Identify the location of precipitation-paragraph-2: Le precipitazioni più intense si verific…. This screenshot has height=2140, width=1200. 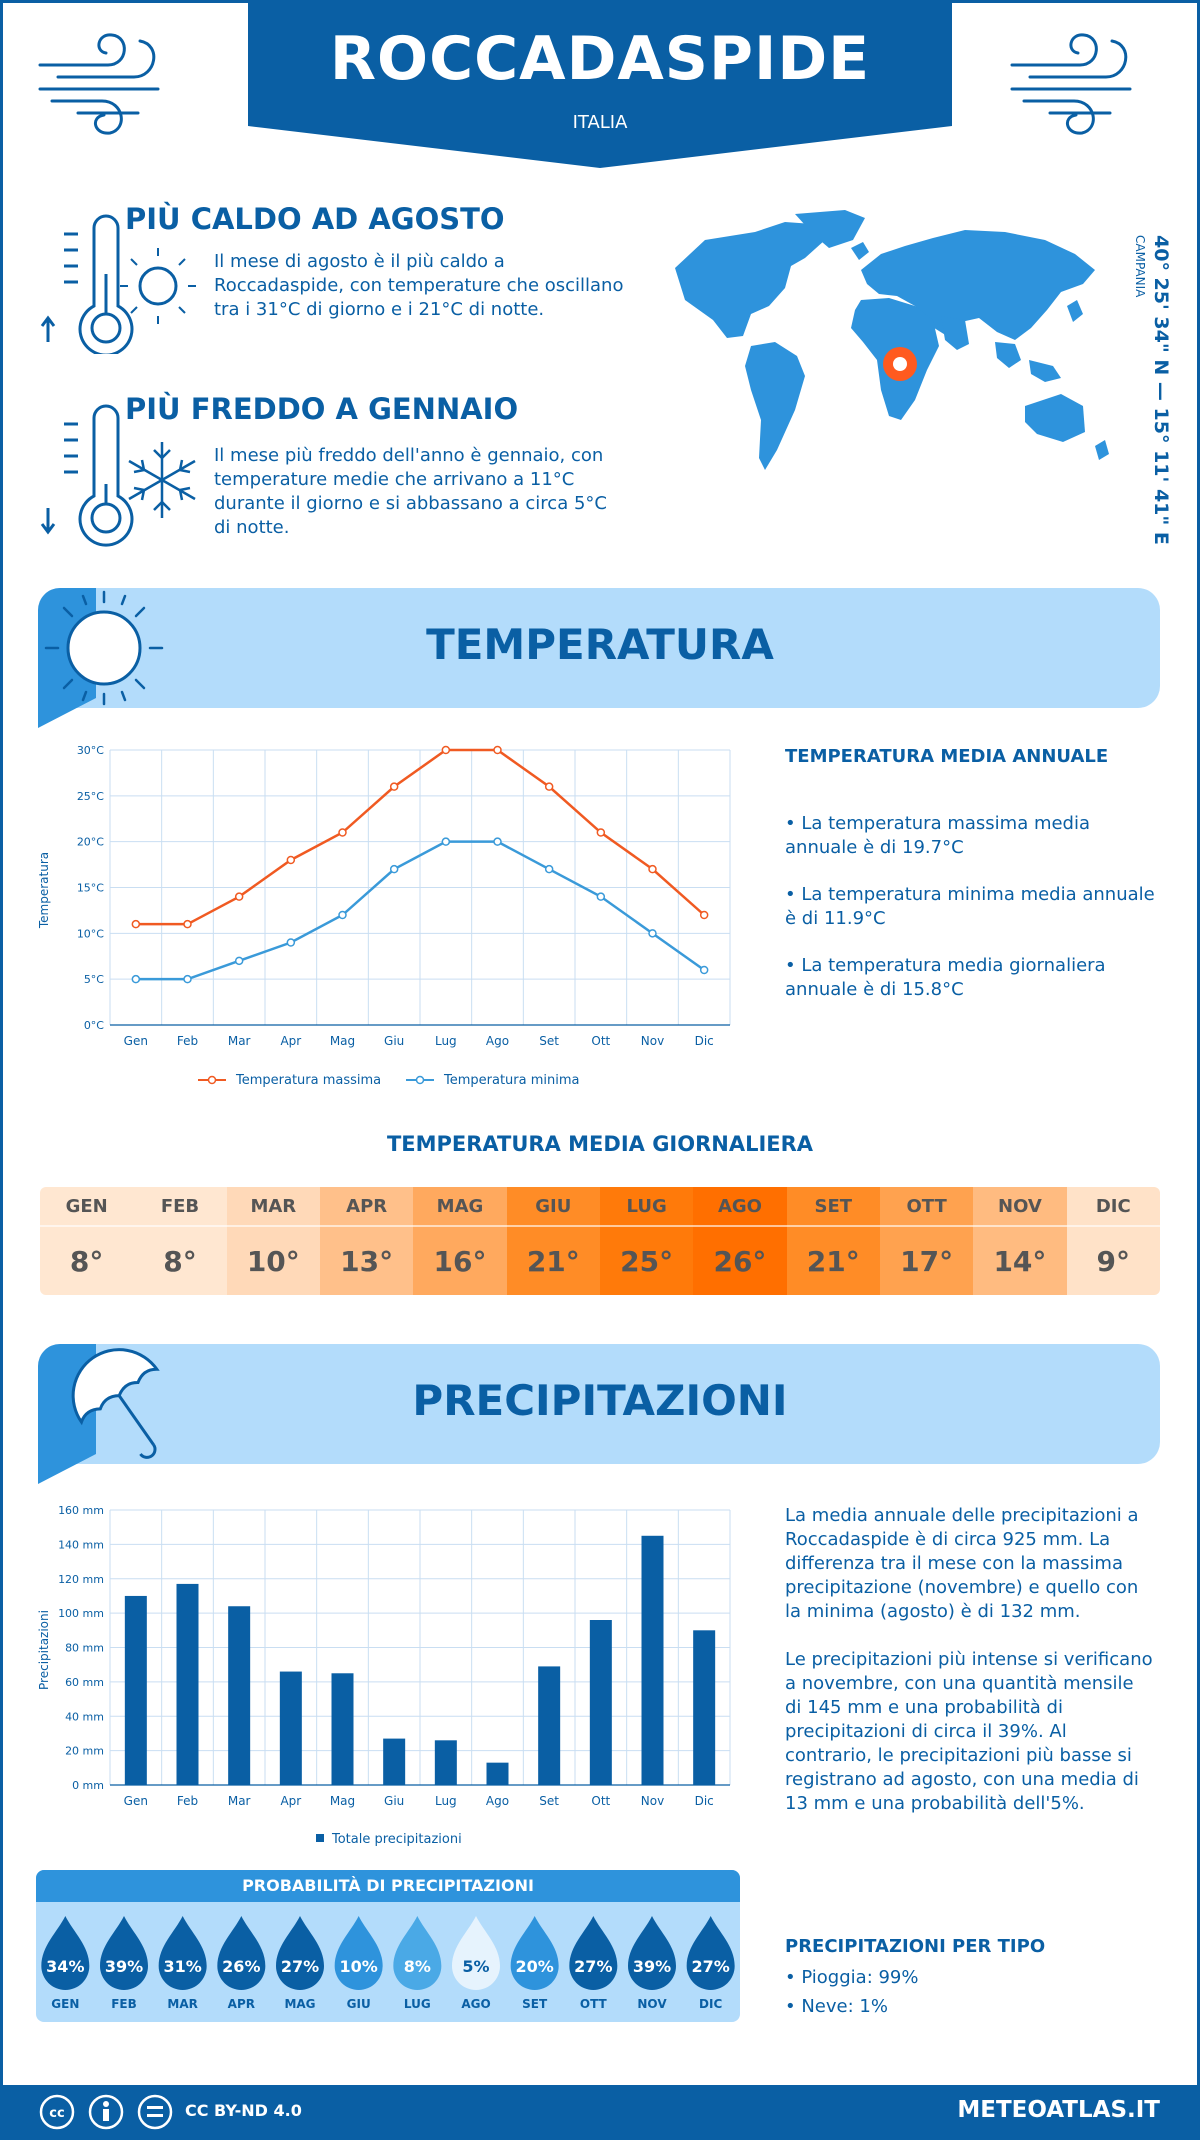
(970, 1732).